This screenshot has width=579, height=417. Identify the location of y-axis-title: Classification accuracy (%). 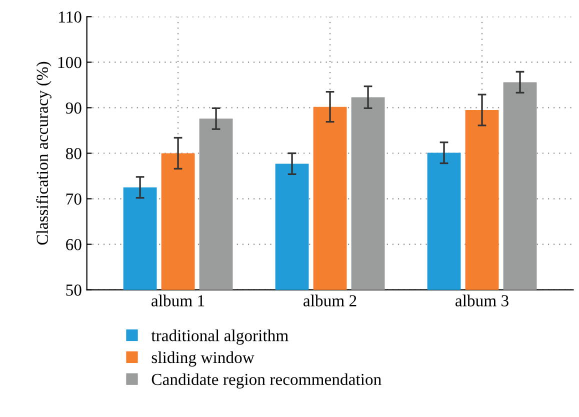
(44, 153).